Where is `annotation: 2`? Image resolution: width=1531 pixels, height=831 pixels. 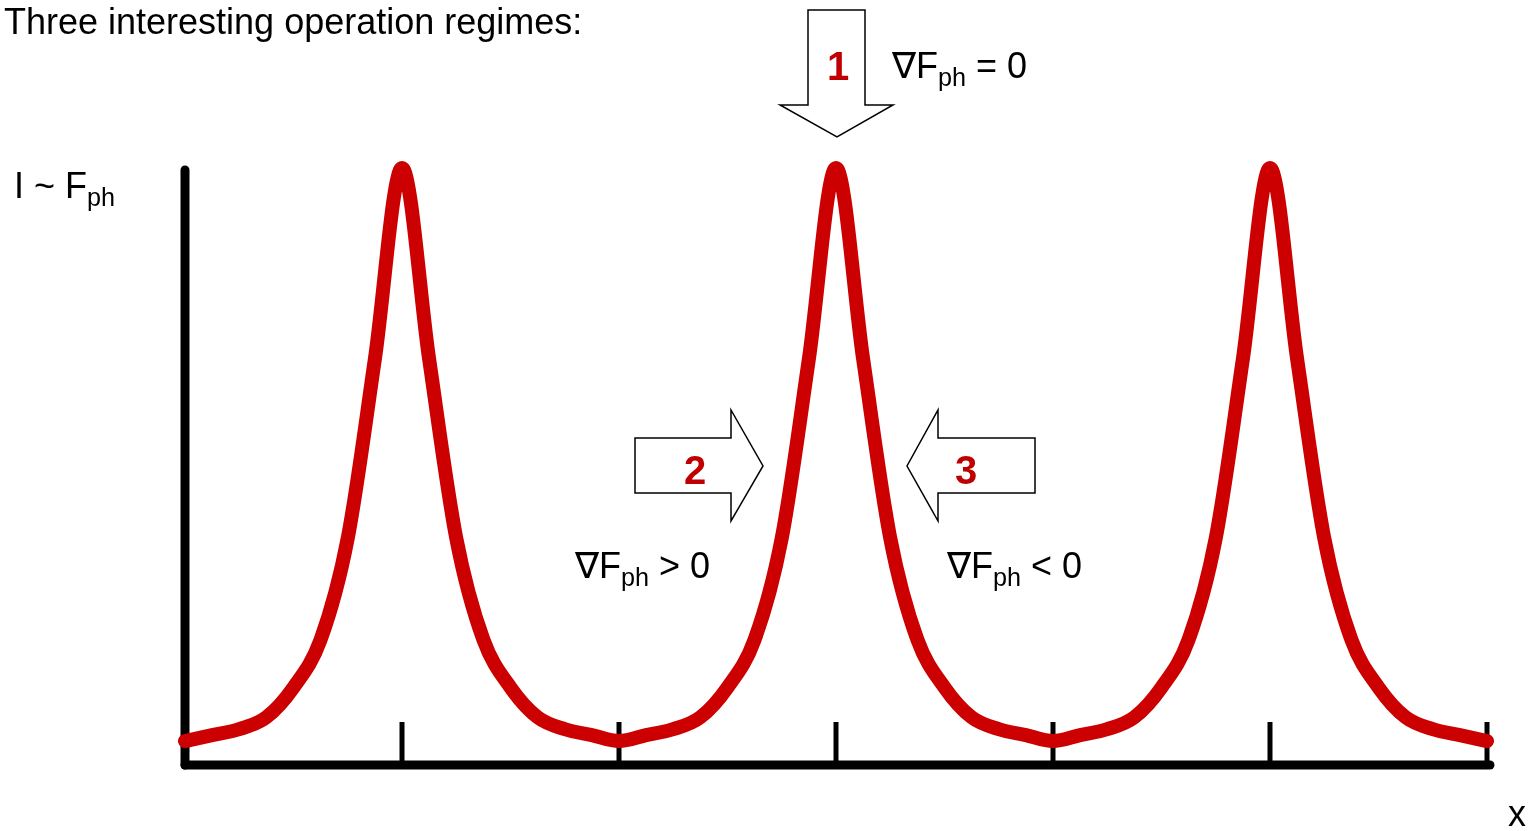 annotation: 2 is located at coordinates (695, 470).